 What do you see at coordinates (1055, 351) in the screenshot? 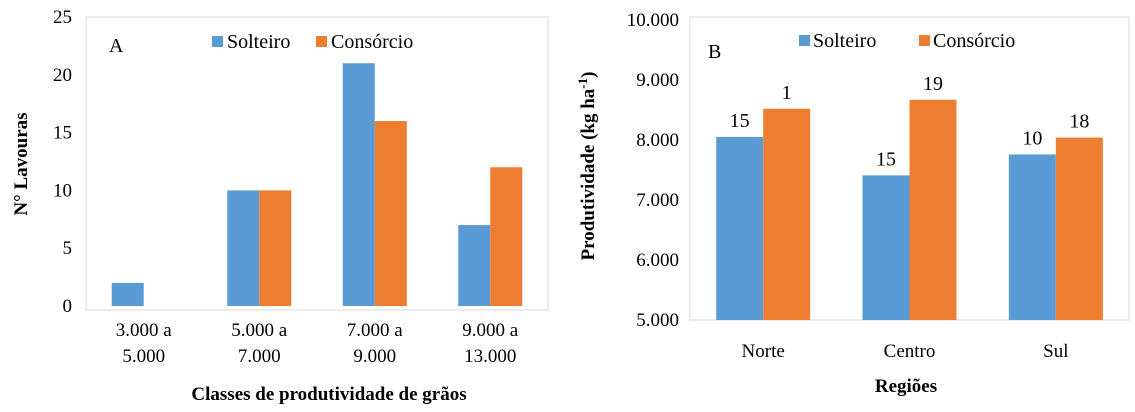
I see `b-x-tick-label: Sul` at bounding box center [1055, 351].